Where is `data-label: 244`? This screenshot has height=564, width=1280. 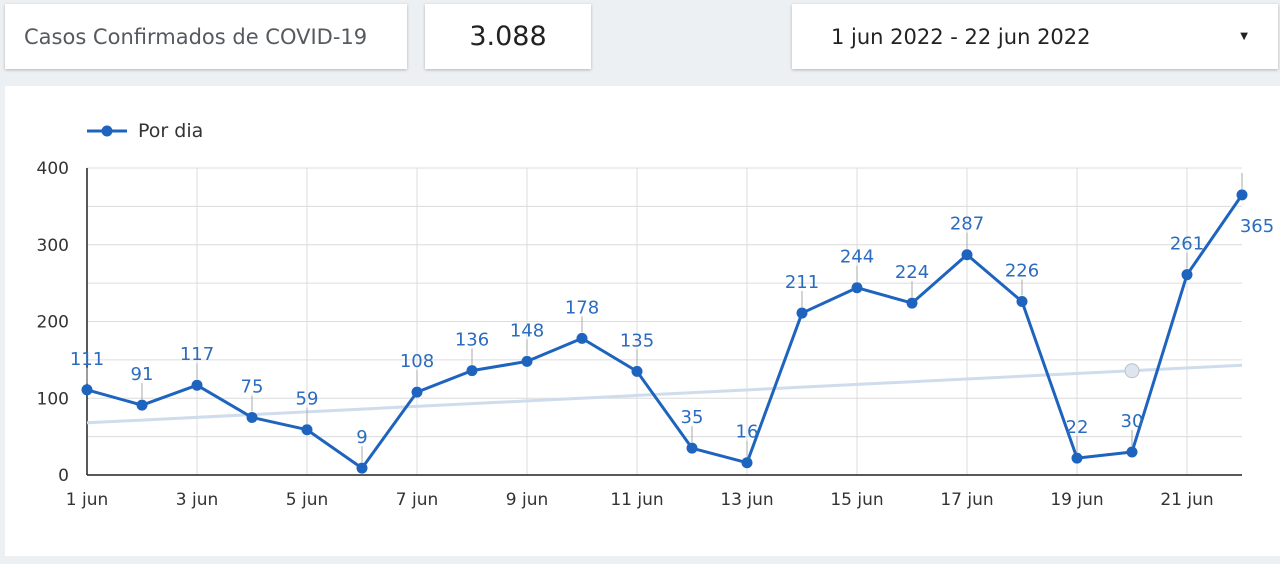
data-label: 244 is located at coordinates (857, 257).